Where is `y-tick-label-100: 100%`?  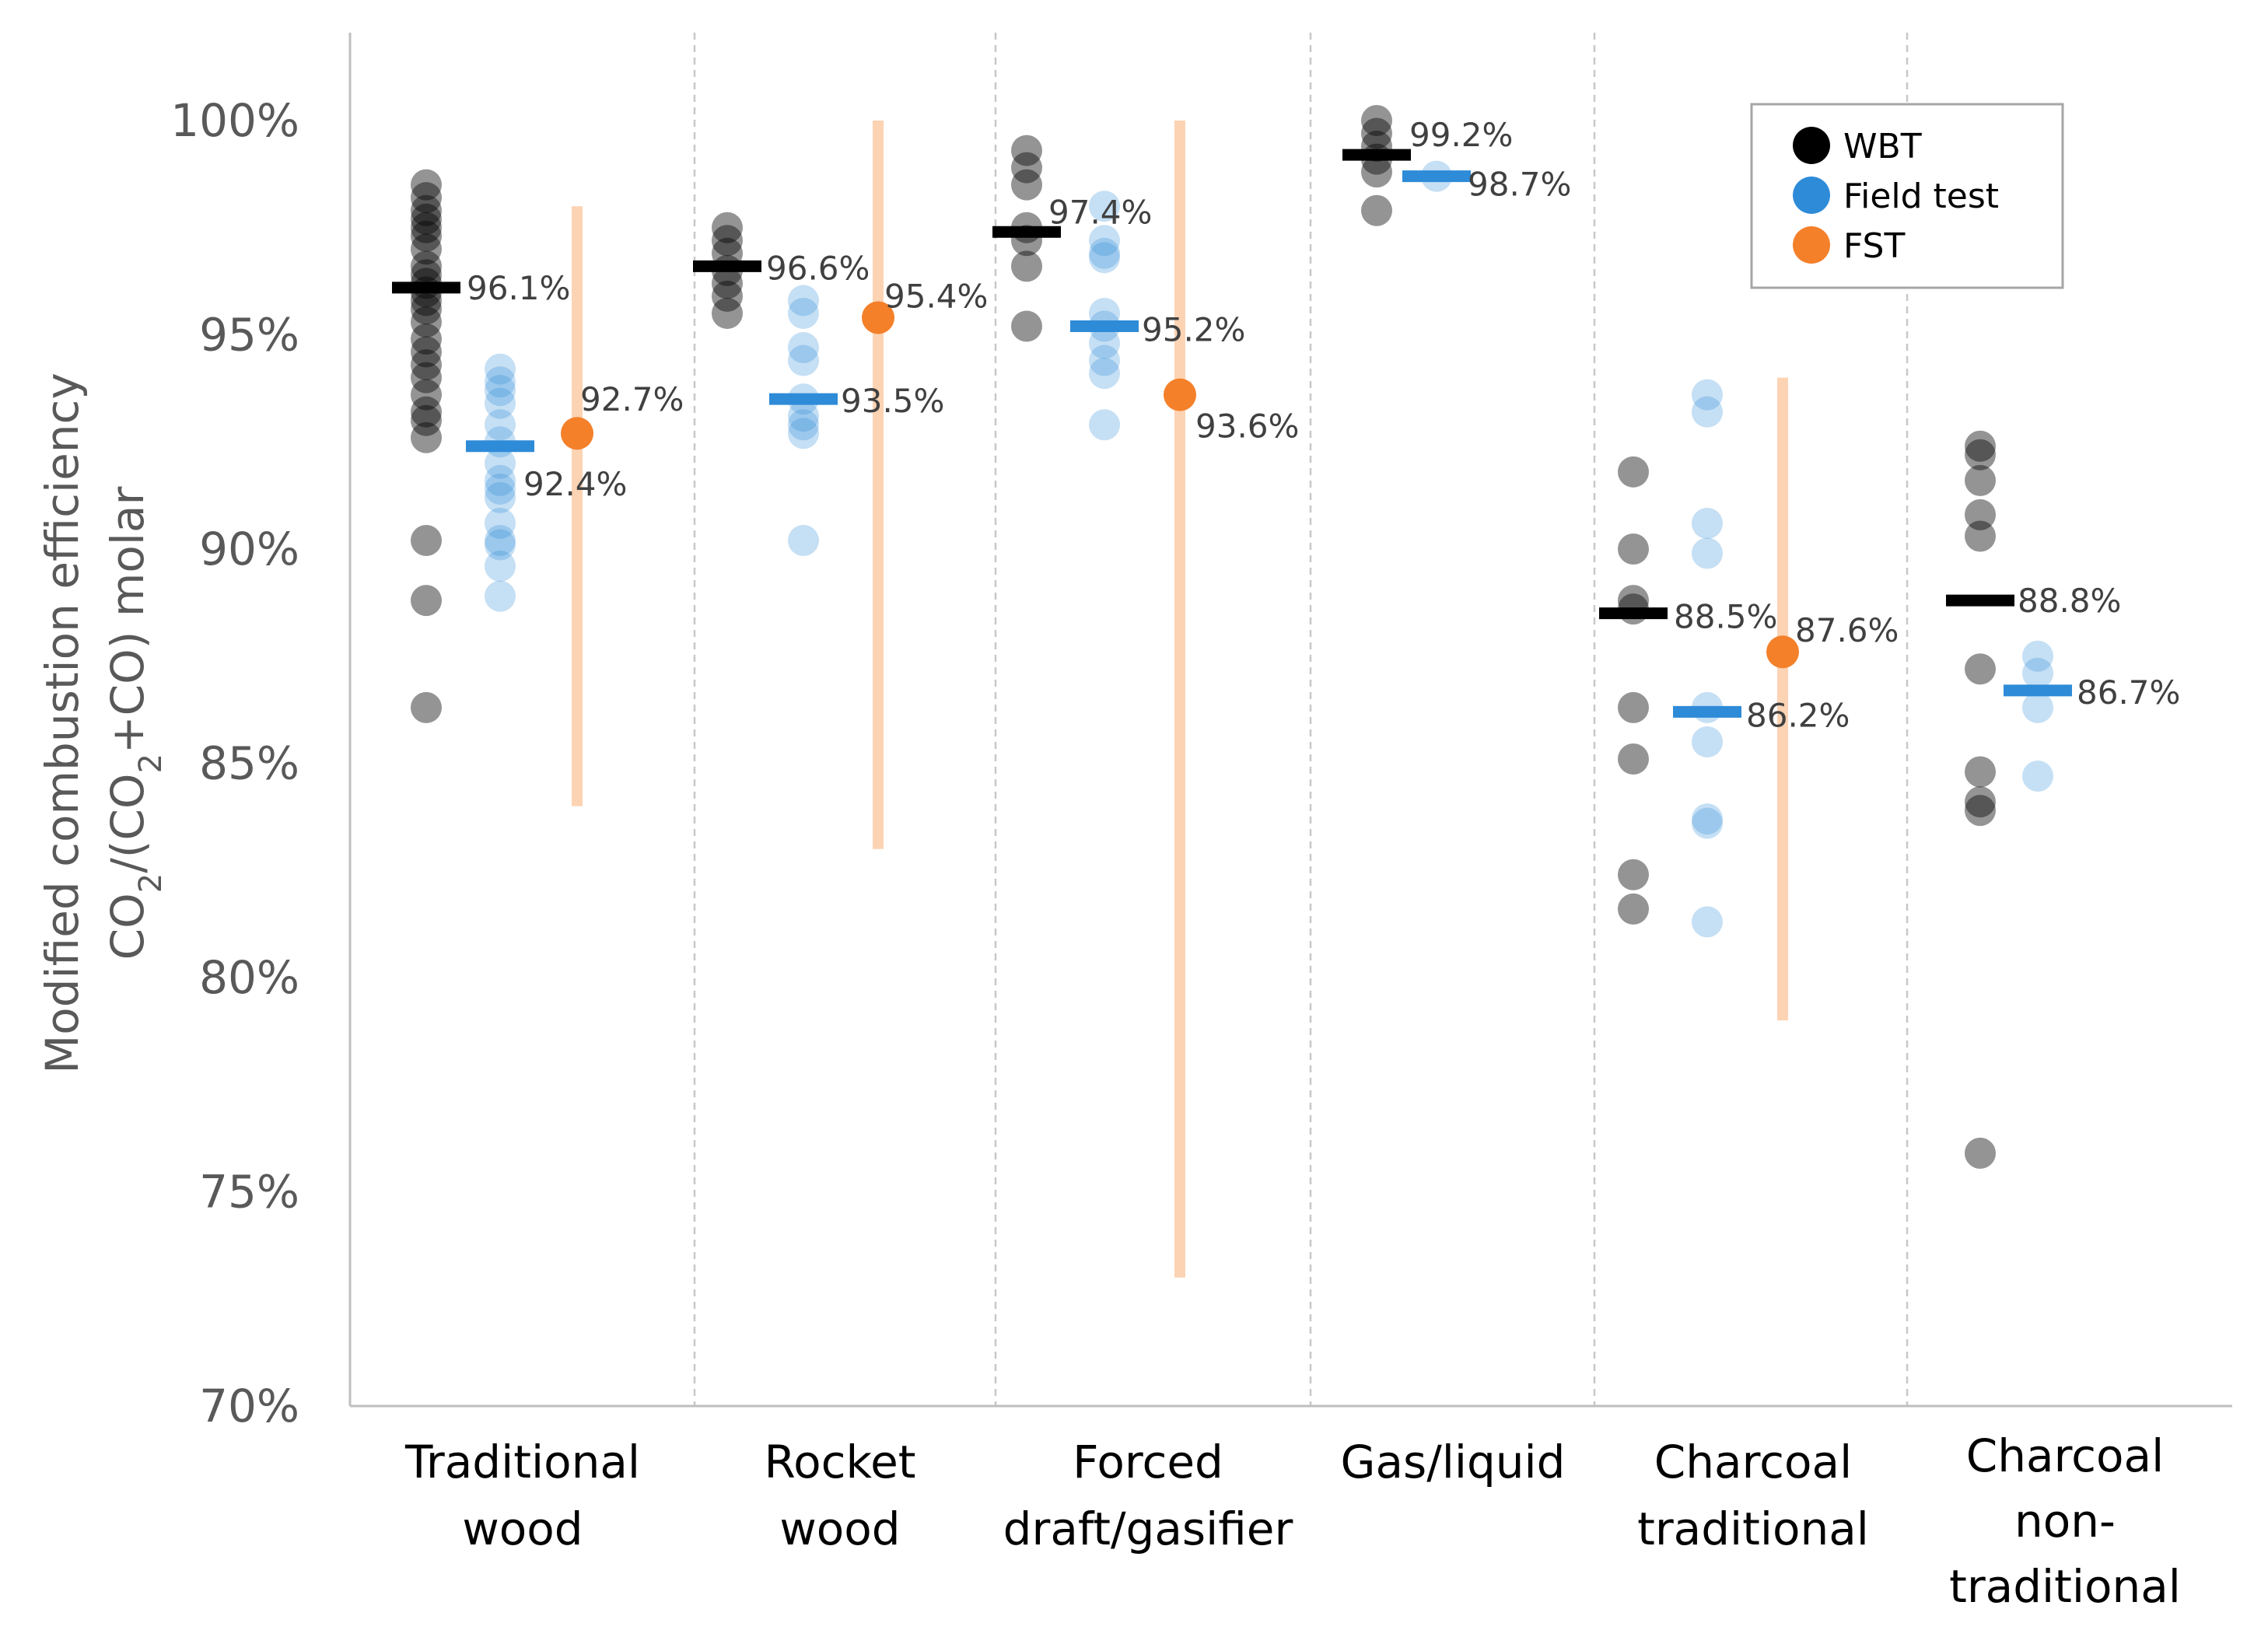 y-tick-label-100: 100% is located at coordinates (234, 120).